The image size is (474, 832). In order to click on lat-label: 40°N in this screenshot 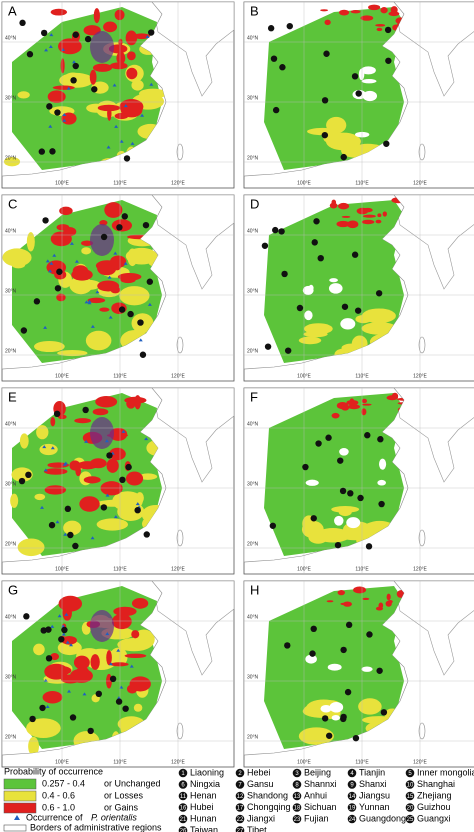, I will do `click(253, 617)`.